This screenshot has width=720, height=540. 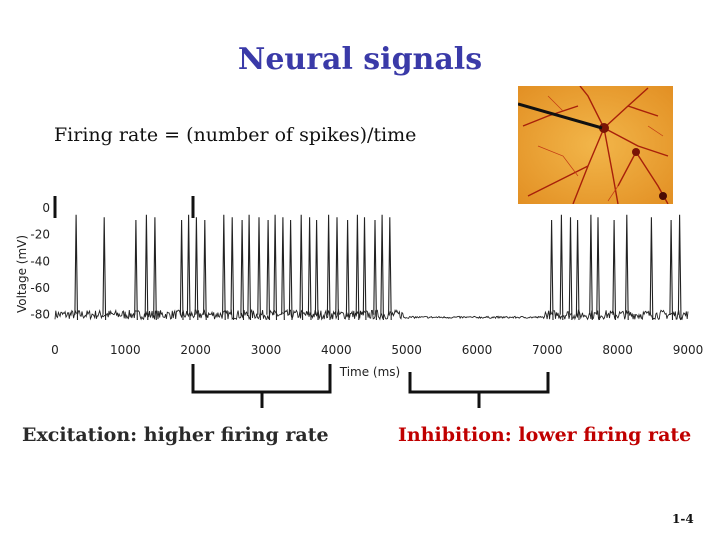 What do you see at coordinates (46, 208) in the screenshot?
I see `y-tick-label: 0` at bounding box center [46, 208].